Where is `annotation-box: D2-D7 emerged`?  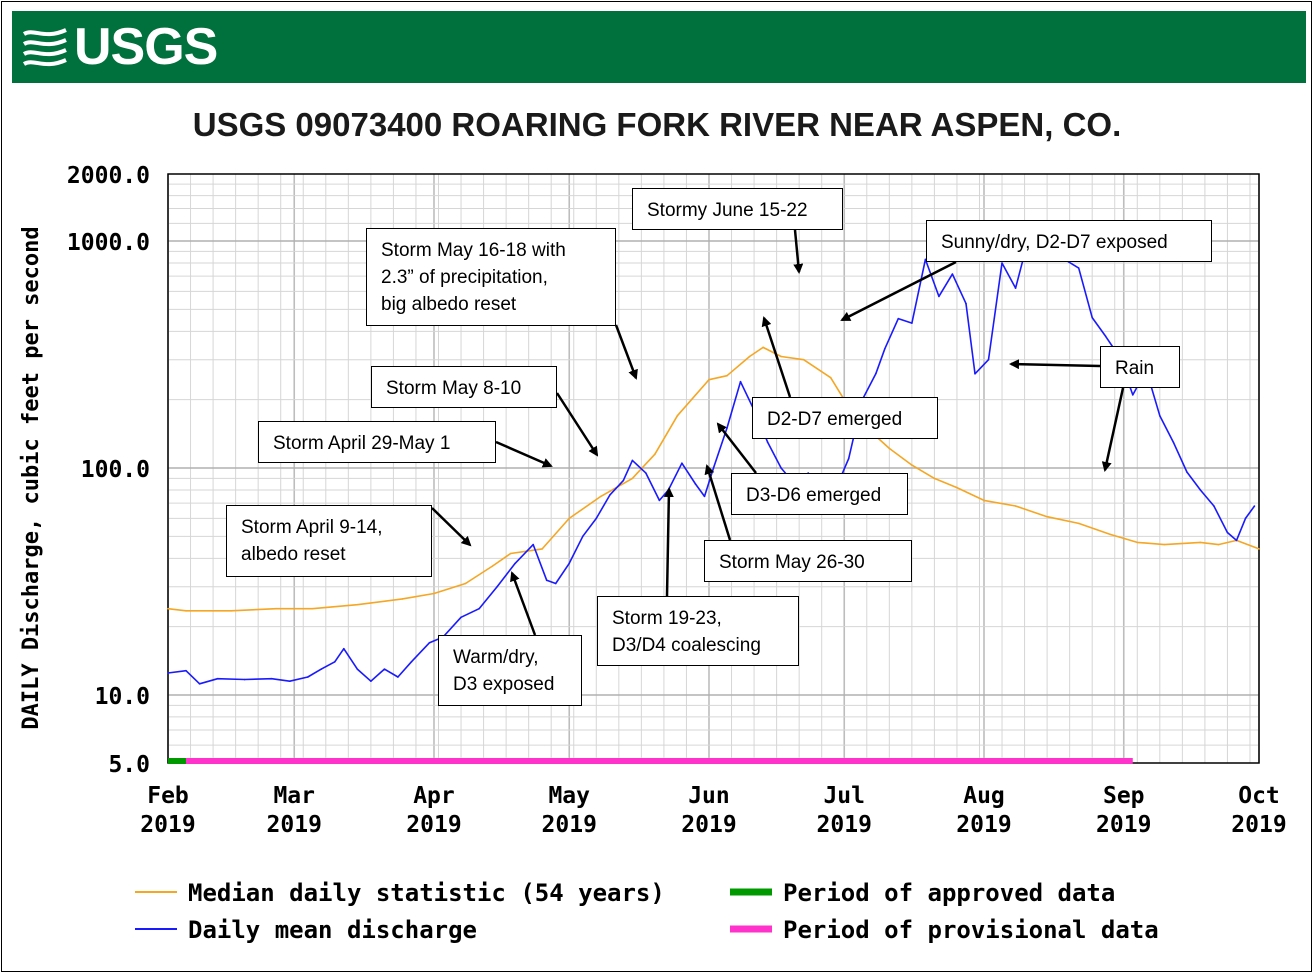
annotation-box: D2-D7 emerged is located at coordinates (845, 418).